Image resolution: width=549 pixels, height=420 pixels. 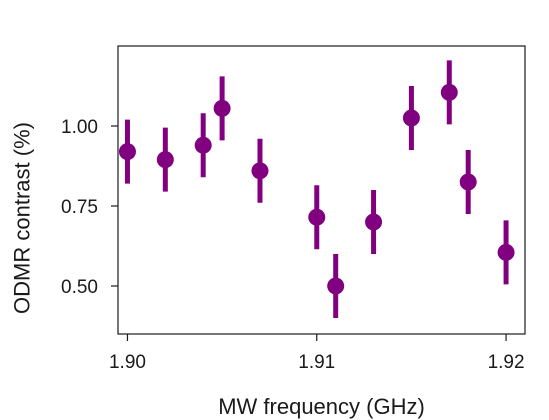 What do you see at coordinates (79, 127) in the screenshot?
I see `y-tick-label: 1.00` at bounding box center [79, 127].